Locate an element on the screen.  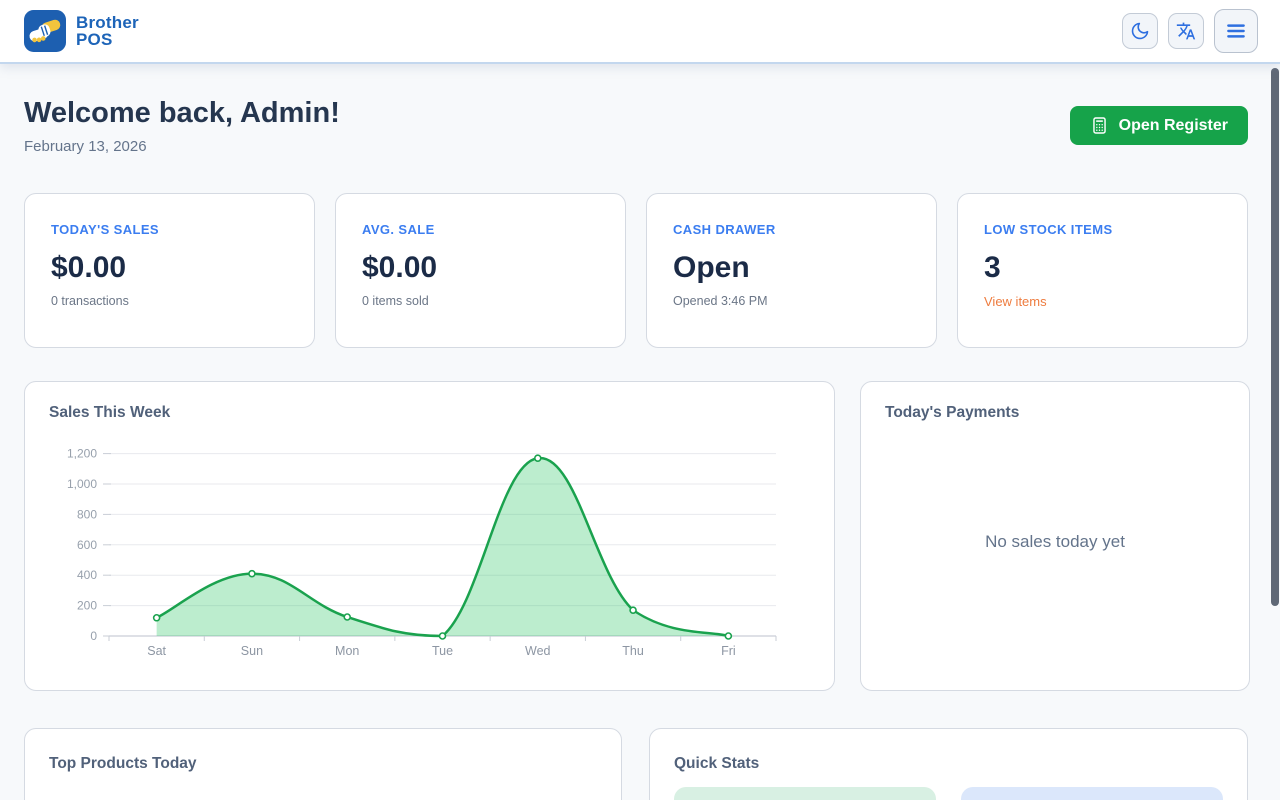
svg-text: Thu is located at coordinates (633, 651).